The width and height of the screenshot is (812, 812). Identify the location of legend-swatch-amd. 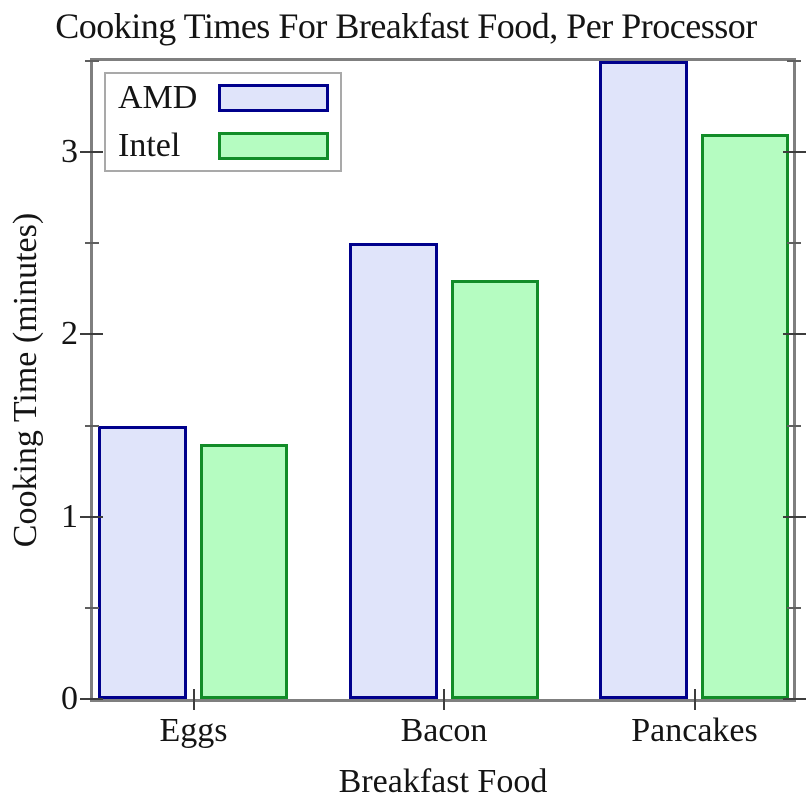
(273, 98).